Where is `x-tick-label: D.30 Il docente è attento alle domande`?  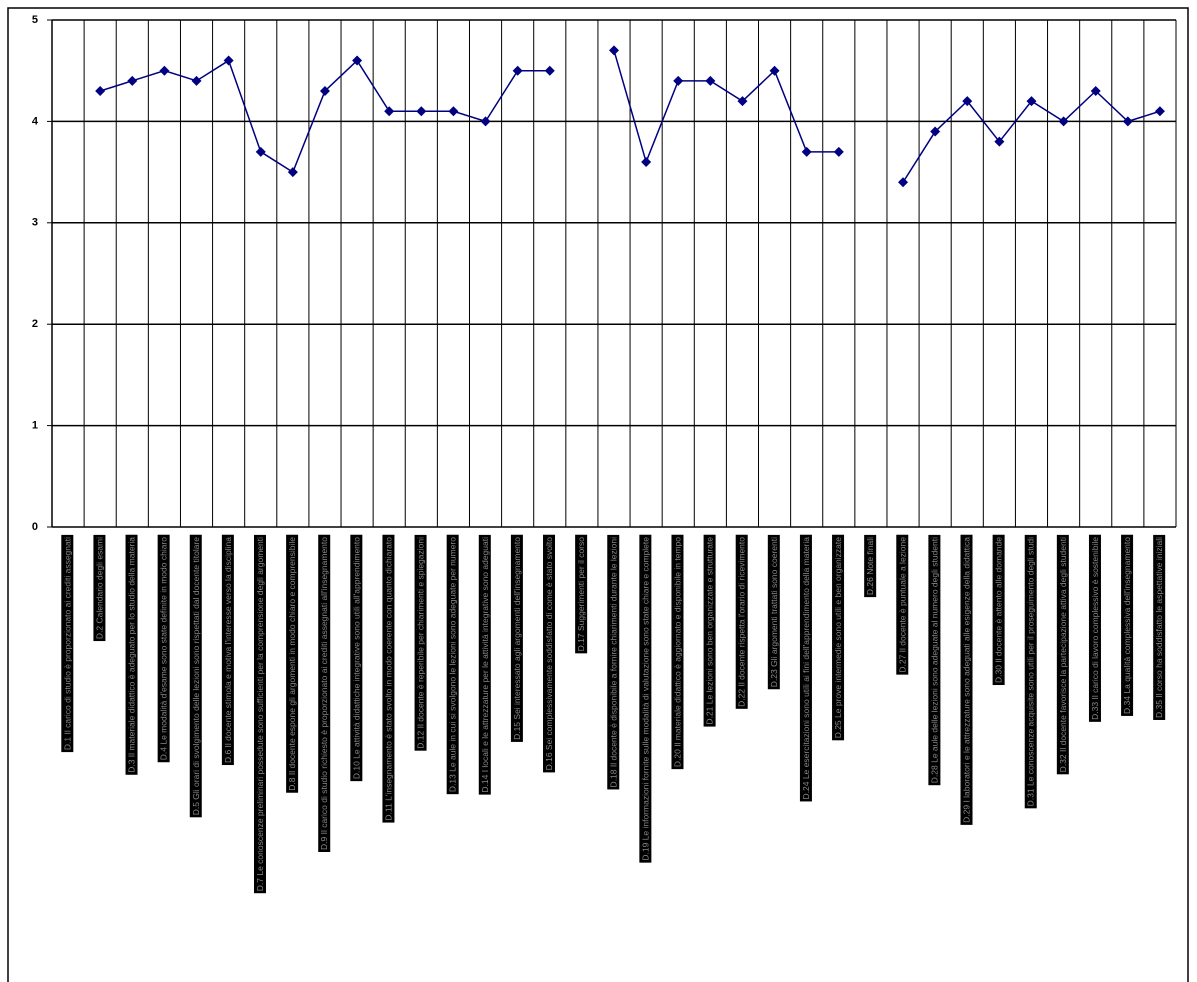 x-tick-label: D.30 Il docente è attento alle domande is located at coordinates (999, 610).